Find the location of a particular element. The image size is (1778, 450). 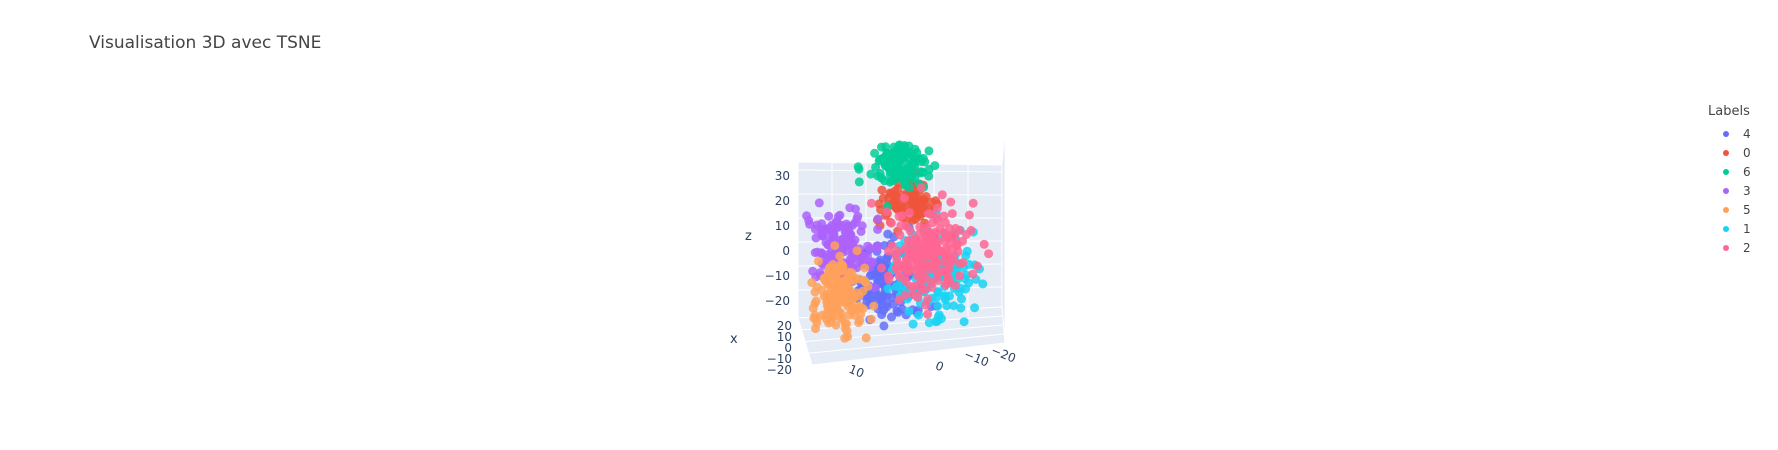

z-tick-label: 20 is located at coordinates (782, 201).